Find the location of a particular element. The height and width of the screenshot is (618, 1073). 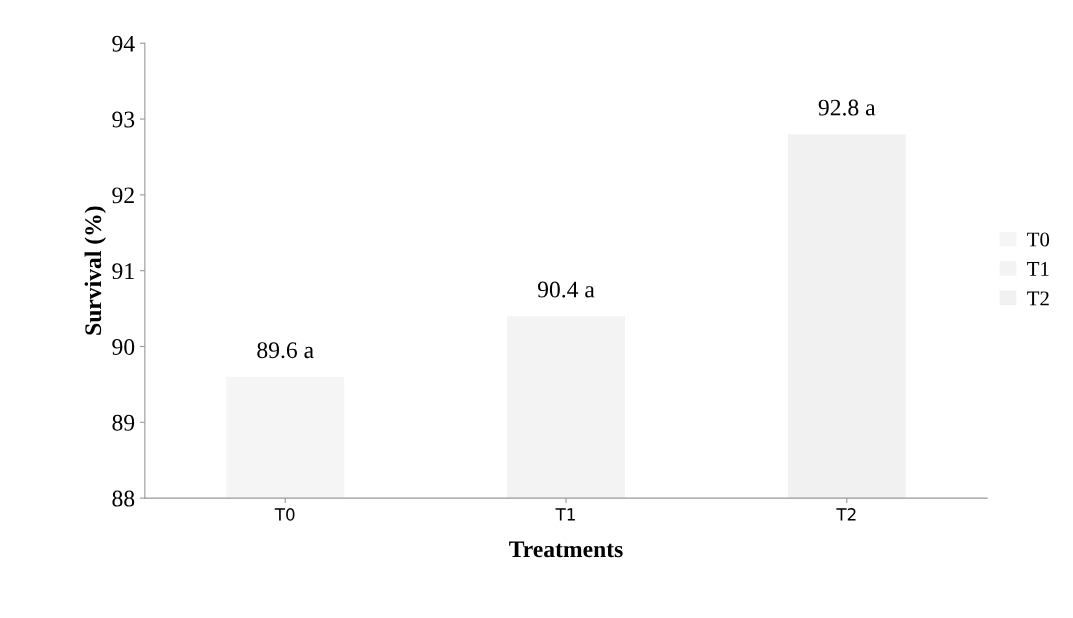

x-axis-title: Treatments is located at coordinates (566, 549).